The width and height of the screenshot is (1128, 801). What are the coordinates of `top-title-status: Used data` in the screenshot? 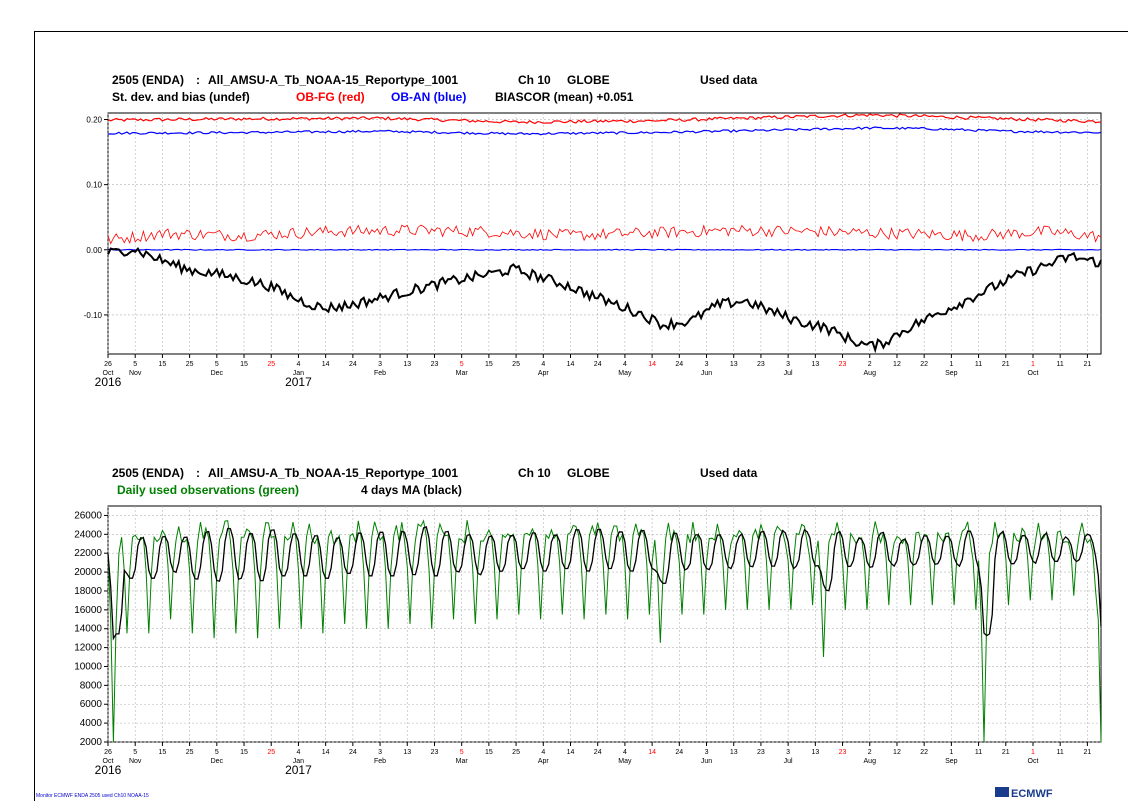 It's located at (729, 80).